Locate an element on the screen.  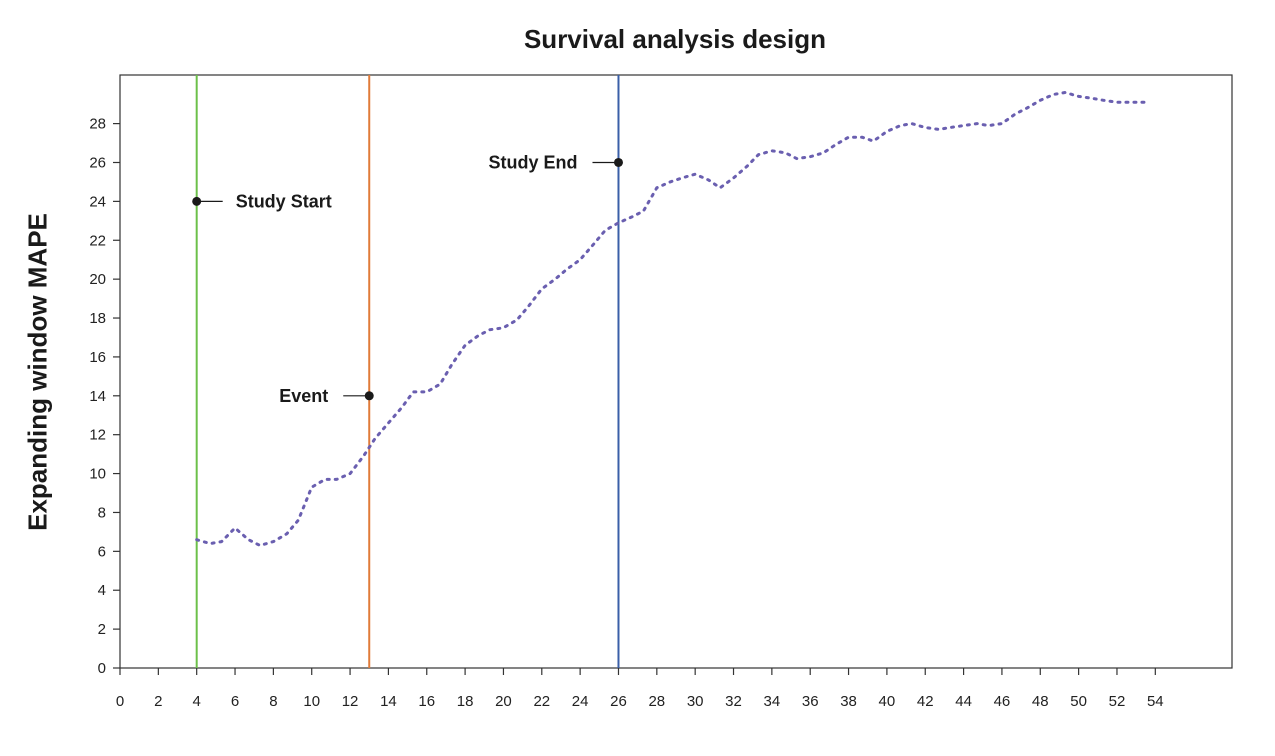
x-tick-label: 6 is located at coordinates (235, 701).